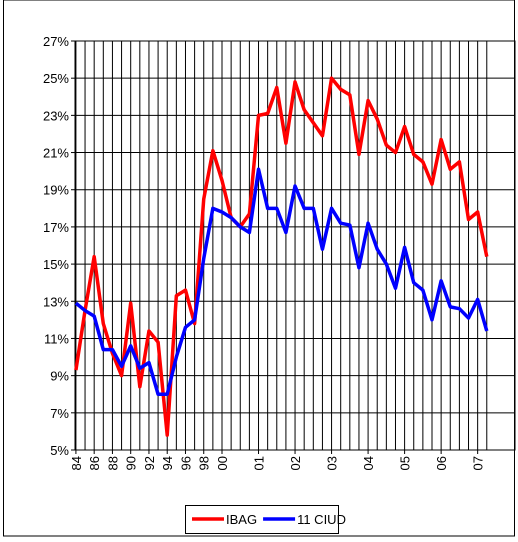 This screenshot has height=542, width=518. I want to click on y-tick-label: 11%, so click(56, 338).